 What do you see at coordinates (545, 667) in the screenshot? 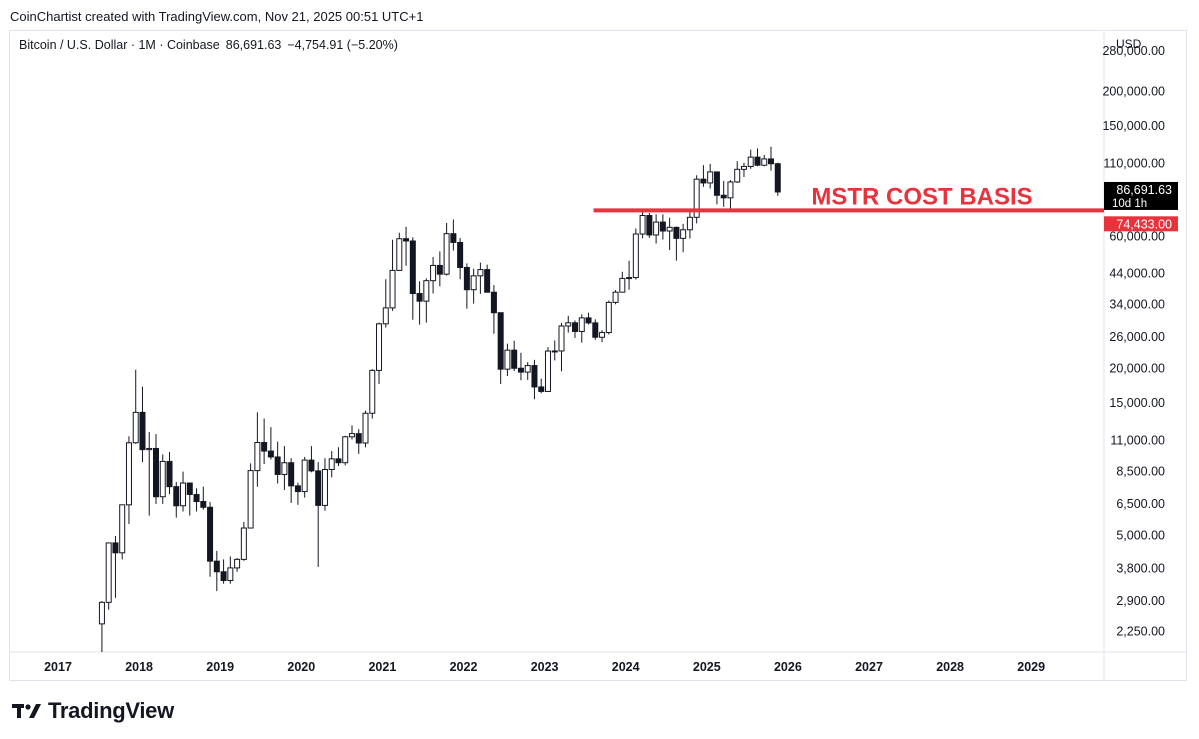
I see `x-tick-label: 2023` at bounding box center [545, 667].